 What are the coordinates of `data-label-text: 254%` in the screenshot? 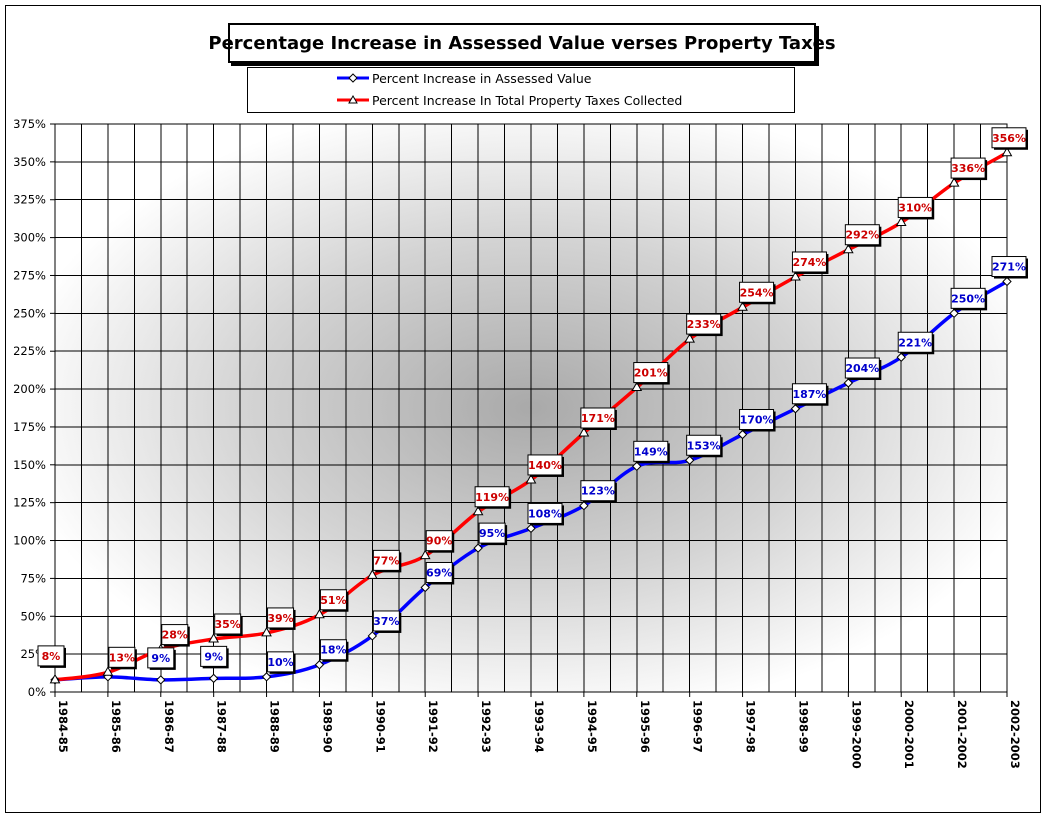 It's located at (757, 292).